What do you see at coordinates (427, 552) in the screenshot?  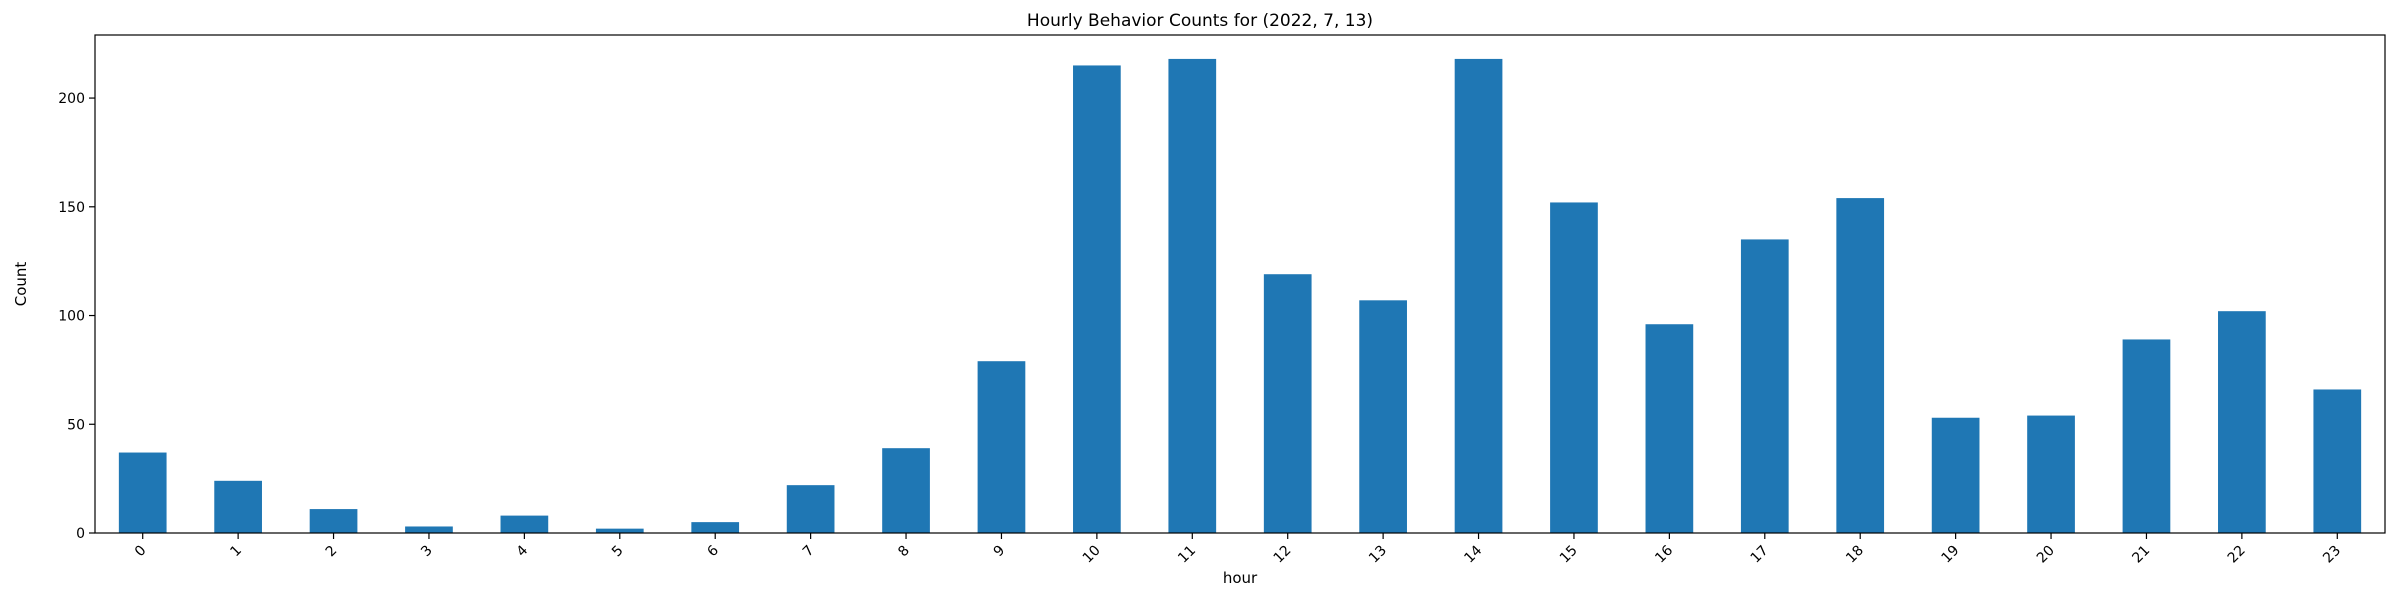 I see `x-tick-label: 3` at bounding box center [427, 552].